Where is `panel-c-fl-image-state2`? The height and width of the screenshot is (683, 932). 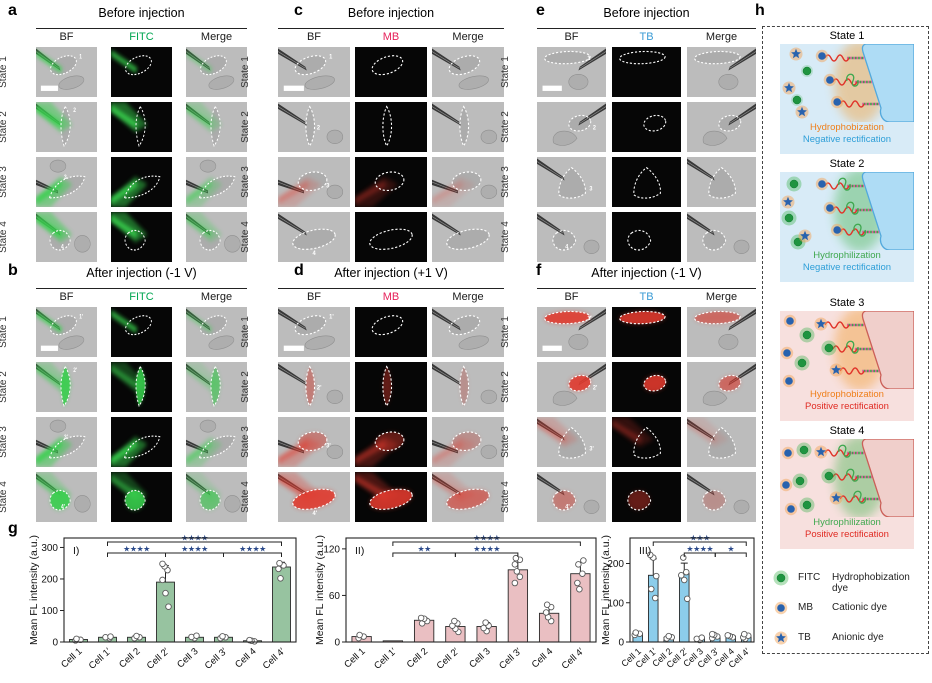 panel-c-fl-image-state2 is located at coordinates (391, 127).